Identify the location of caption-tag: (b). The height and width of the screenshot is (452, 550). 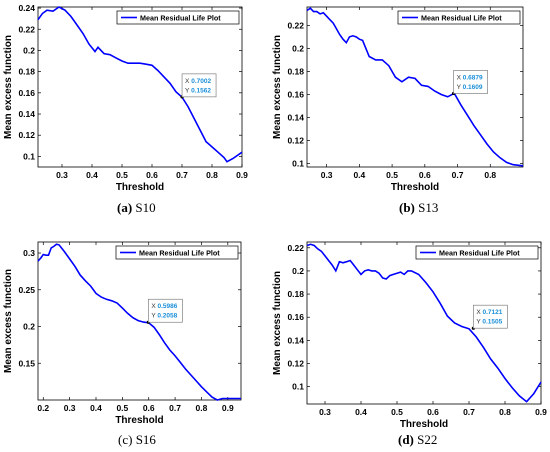
(407, 207).